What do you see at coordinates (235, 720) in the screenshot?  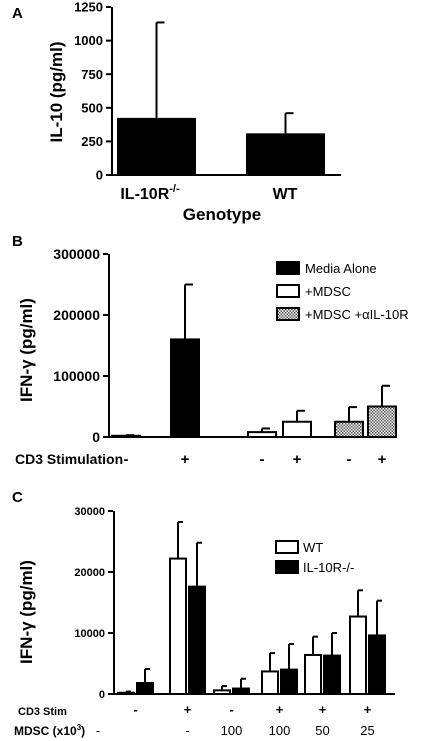 I see `panel-c-category-labels: - + - + + + - - 100 100 50 25` at bounding box center [235, 720].